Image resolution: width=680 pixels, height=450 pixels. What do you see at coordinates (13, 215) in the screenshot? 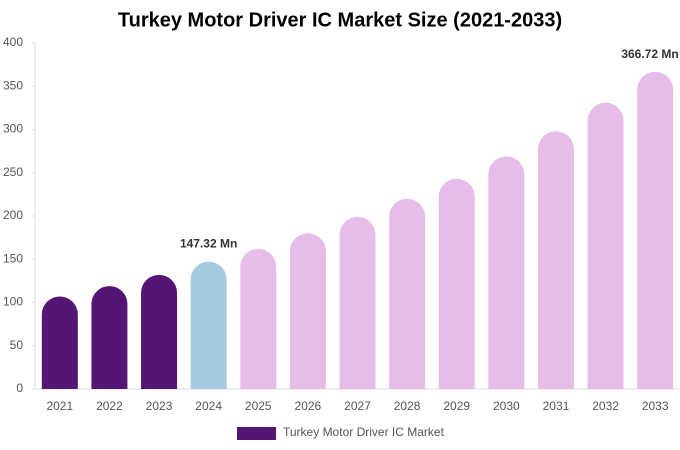
I see `y-tick-label: 200` at bounding box center [13, 215].